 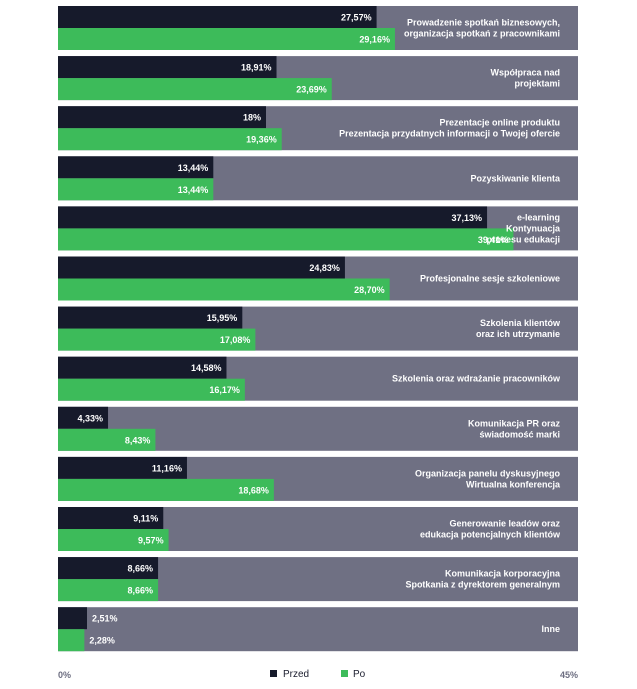 What do you see at coordinates (538, 217) in the screenshot?
I see `category-label: e-learning` at bounding box center [538, 217].